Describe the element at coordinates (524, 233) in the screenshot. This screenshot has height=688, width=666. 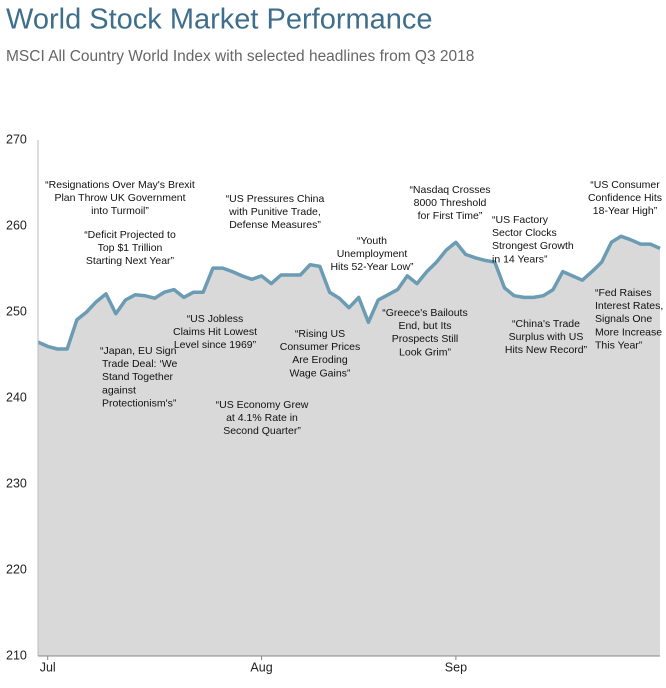
I see `annotation: Sector Clocks` at that location.